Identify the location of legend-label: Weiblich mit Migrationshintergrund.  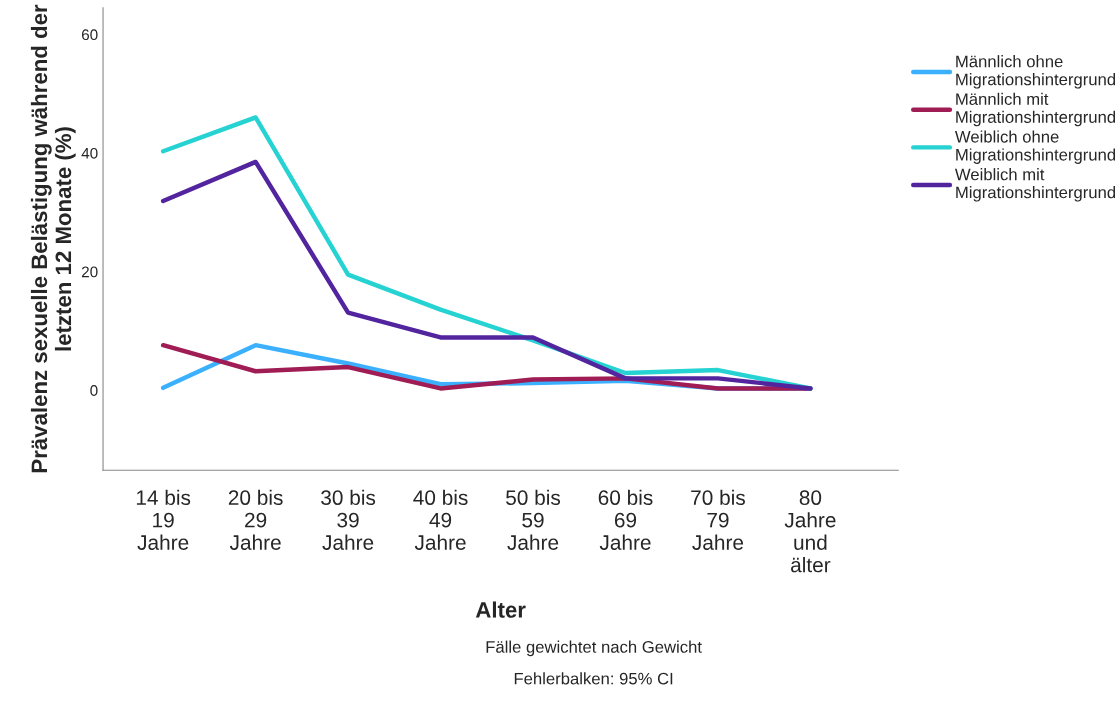
(1035, 185).